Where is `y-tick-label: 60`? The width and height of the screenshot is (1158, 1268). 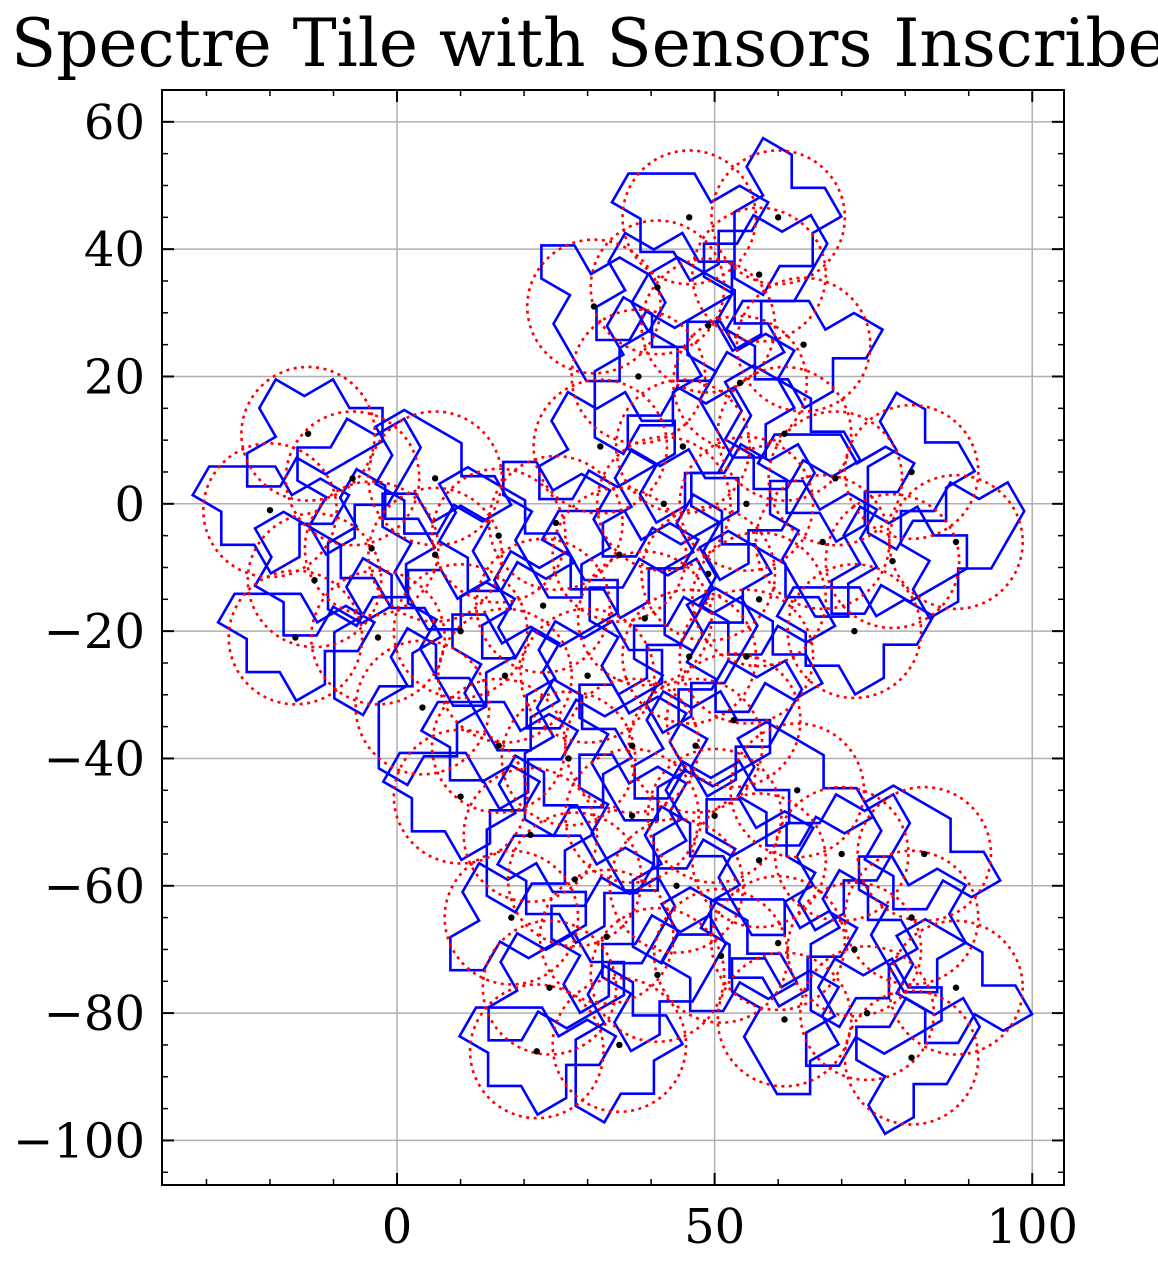
y-tick-label: 60 is located at coordinates (114, 123).